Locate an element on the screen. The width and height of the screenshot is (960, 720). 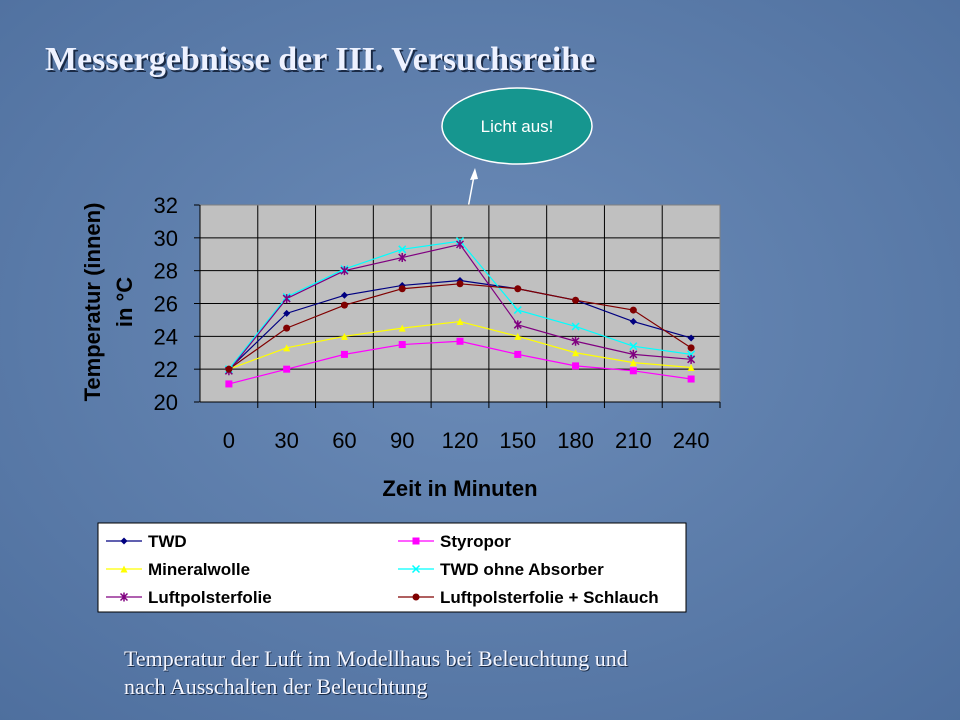
y-tick-label: 30 is located at coordinates (166, 238).